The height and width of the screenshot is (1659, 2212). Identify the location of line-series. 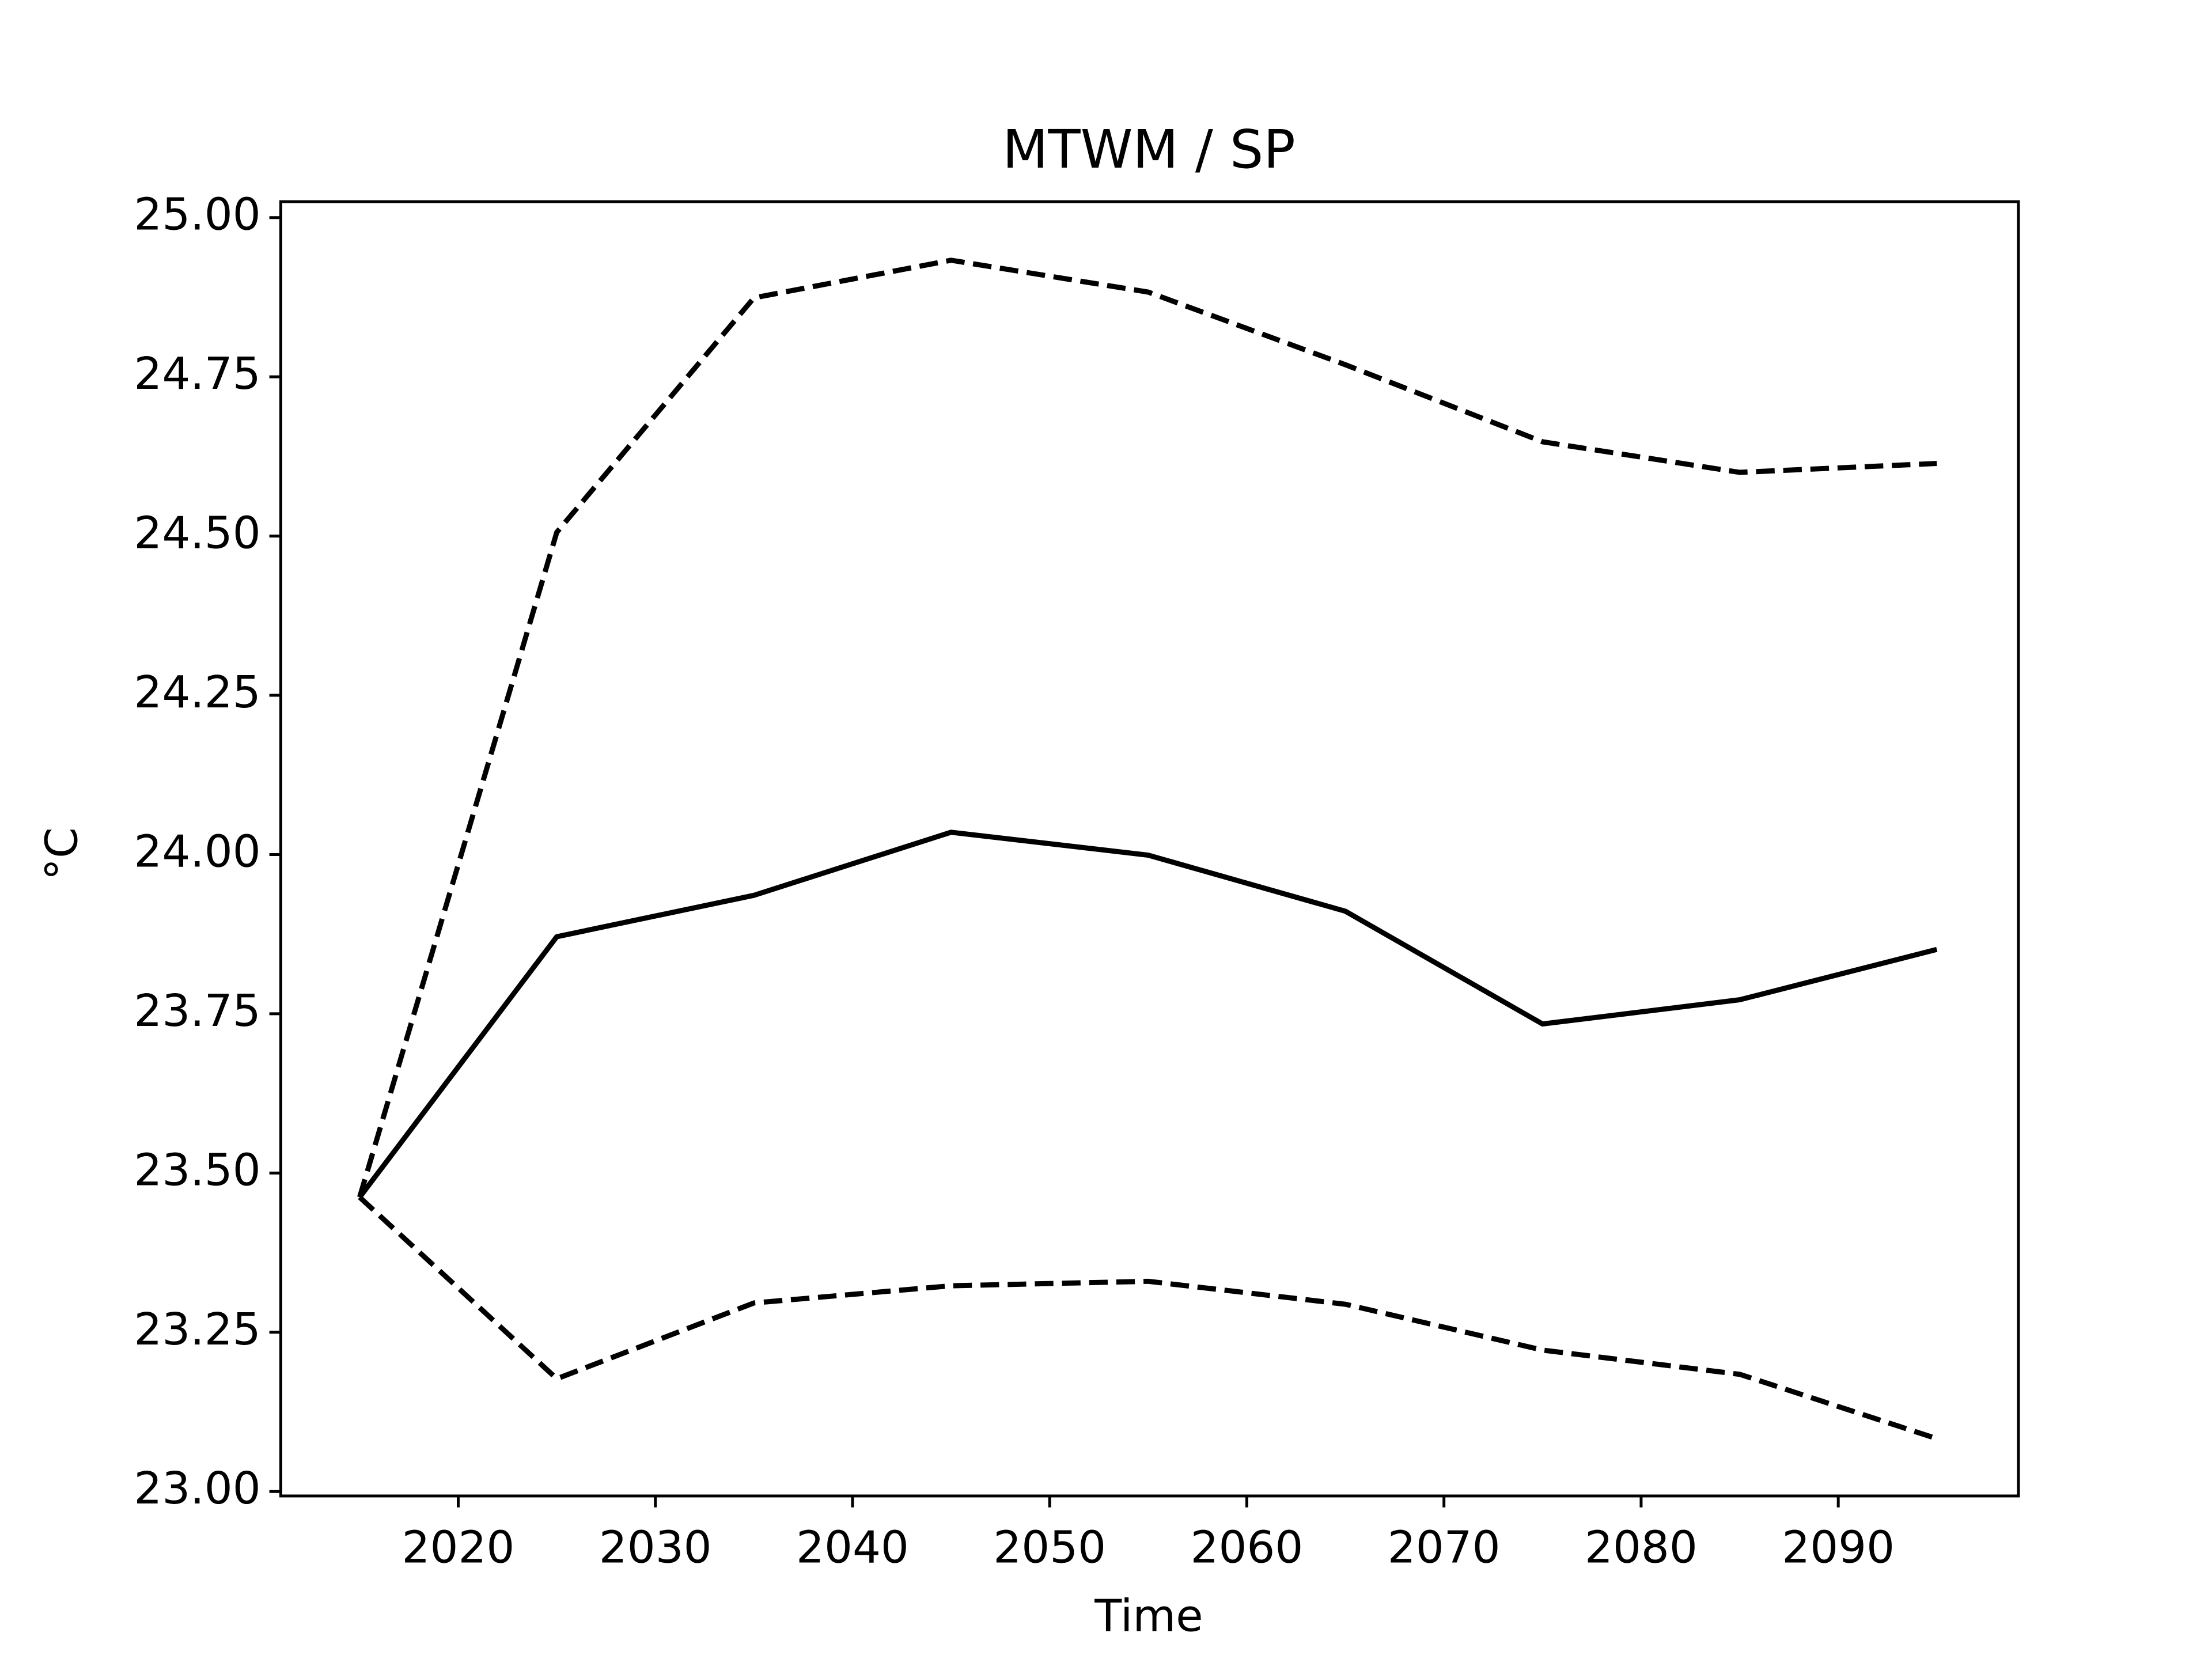
(1148, 1318).